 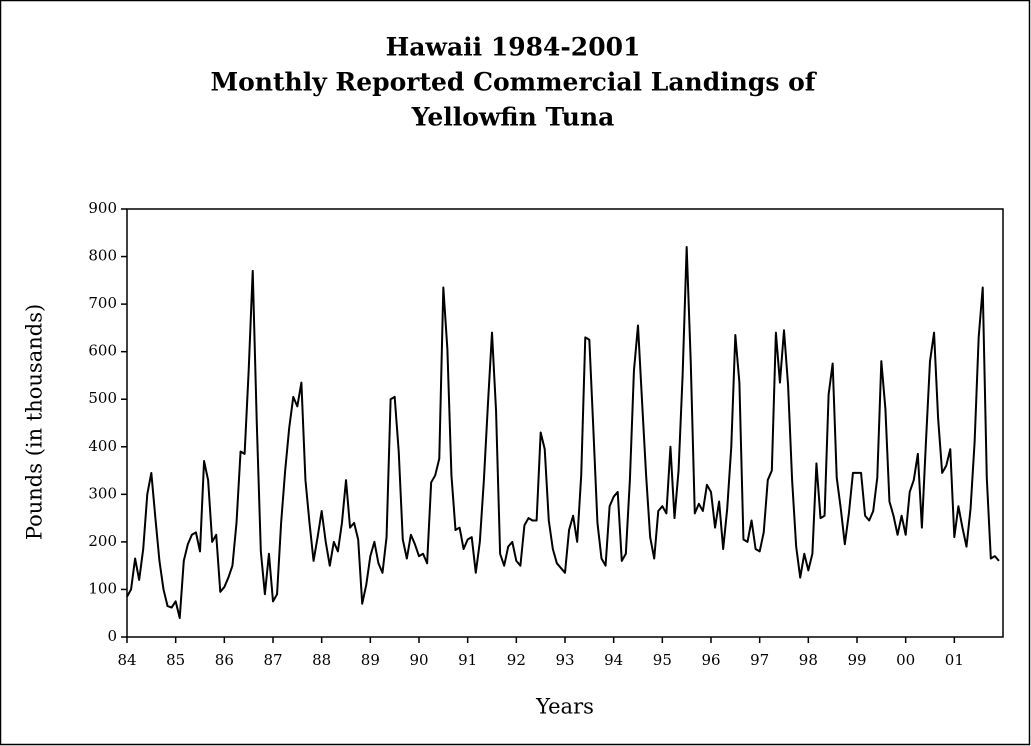 What do you see at coordinates (102, 256) in the screenshot?
I see `y-tick-label: 800` at bounding box center [102, 256].